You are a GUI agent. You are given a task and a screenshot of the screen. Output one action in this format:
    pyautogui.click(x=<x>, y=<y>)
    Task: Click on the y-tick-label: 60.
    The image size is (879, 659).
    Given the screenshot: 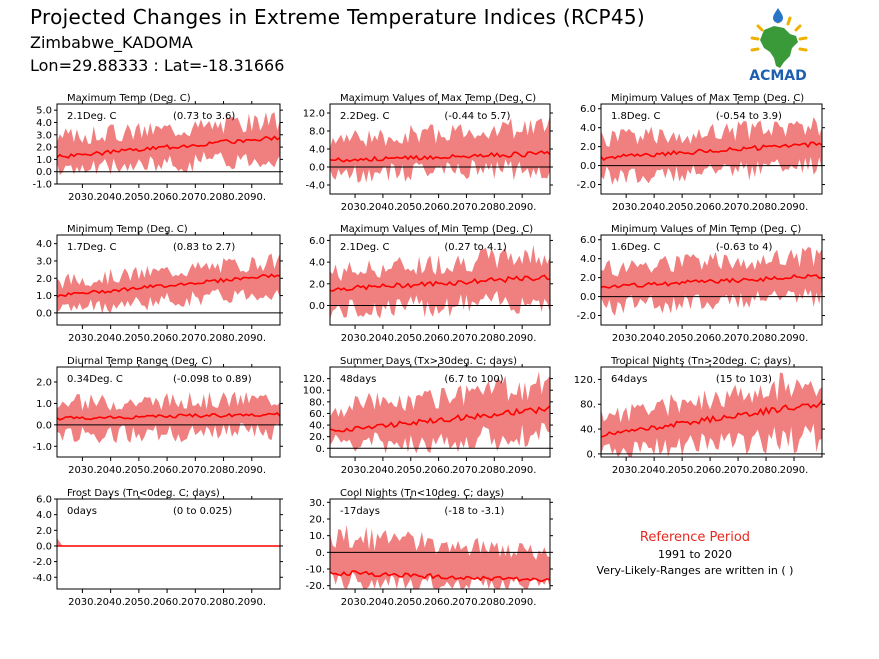 What is the action you would take?
    pyautogui.click(x=317, y=414)
    